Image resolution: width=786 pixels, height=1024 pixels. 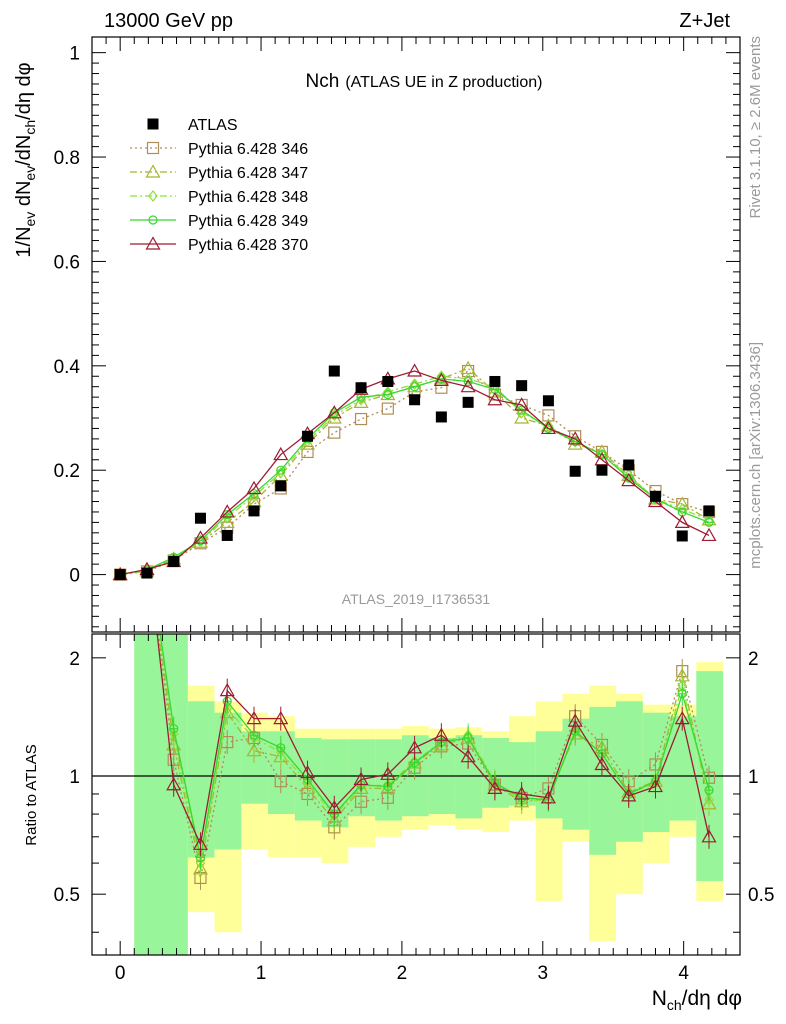 What do you see at coordinates (74, 659) in the screenshot?
I see `ratio-y-tick-label: 2` at bounding box center [74, 659].